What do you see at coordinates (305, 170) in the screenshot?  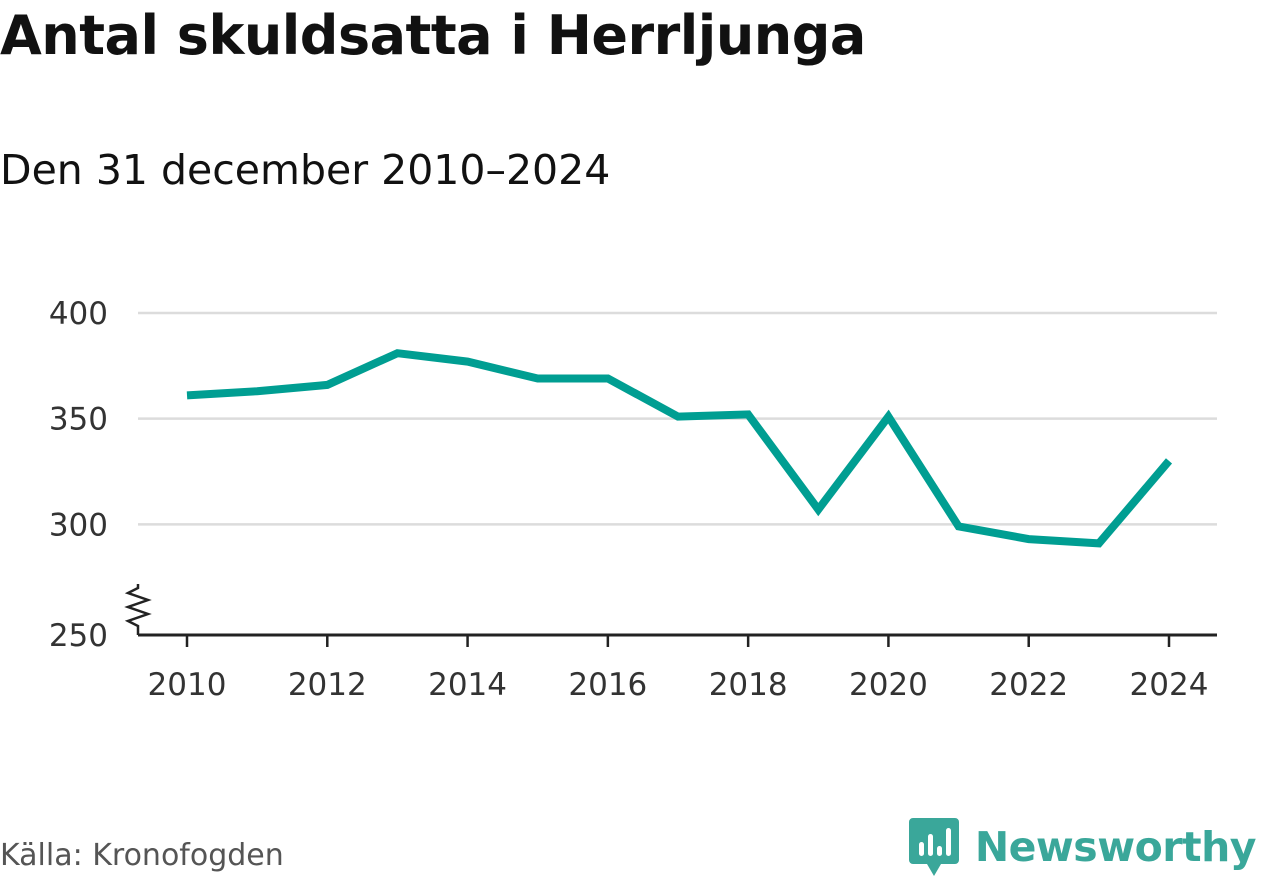 I see `chart-subtitle: Den 31 december 2010–2024` at bounding box center [305, 170].